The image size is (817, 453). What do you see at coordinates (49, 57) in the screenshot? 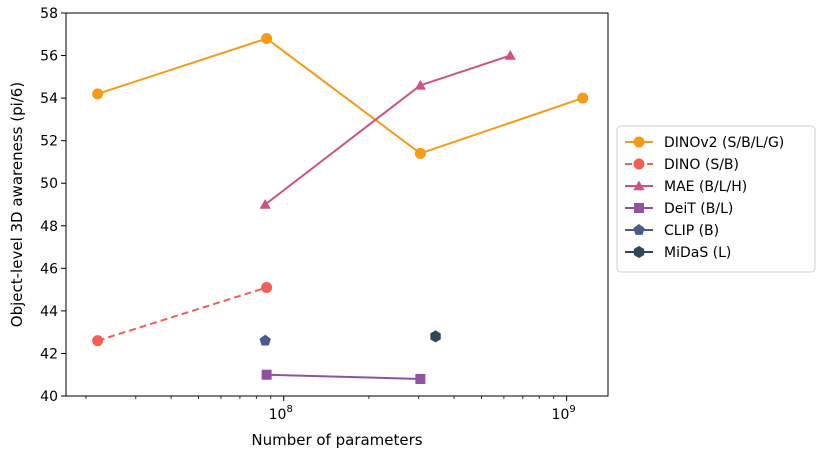
I see `y-tick-label: 56` at bounding box center [49, 57].